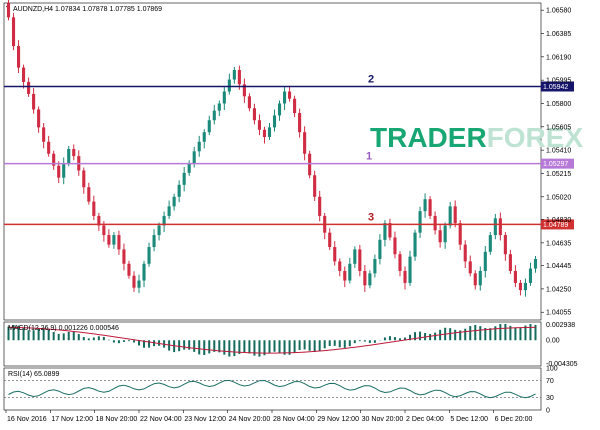  What do you see at coordinates (558, 266) in the screenshot?
I see `price-tick-label: 1.04445` at bounding box center [558, 266].